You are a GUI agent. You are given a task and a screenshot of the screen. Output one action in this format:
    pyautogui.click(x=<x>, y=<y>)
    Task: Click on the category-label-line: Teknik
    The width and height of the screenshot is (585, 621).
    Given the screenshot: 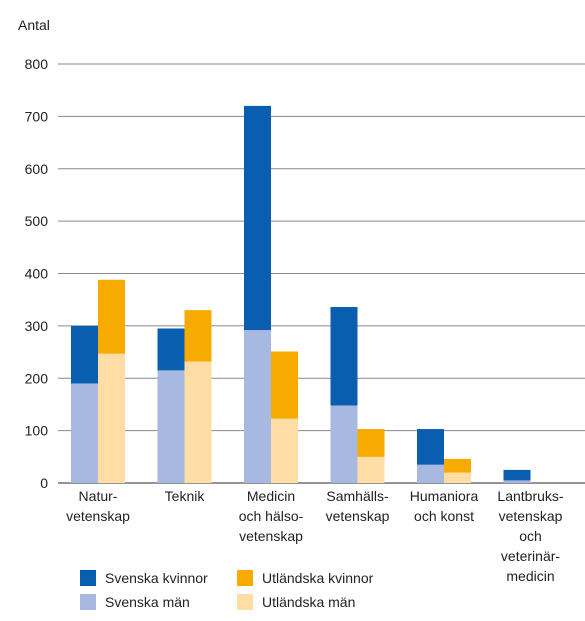 What is the action you would take?
    pyautogui.click(x=185, y=496)
    